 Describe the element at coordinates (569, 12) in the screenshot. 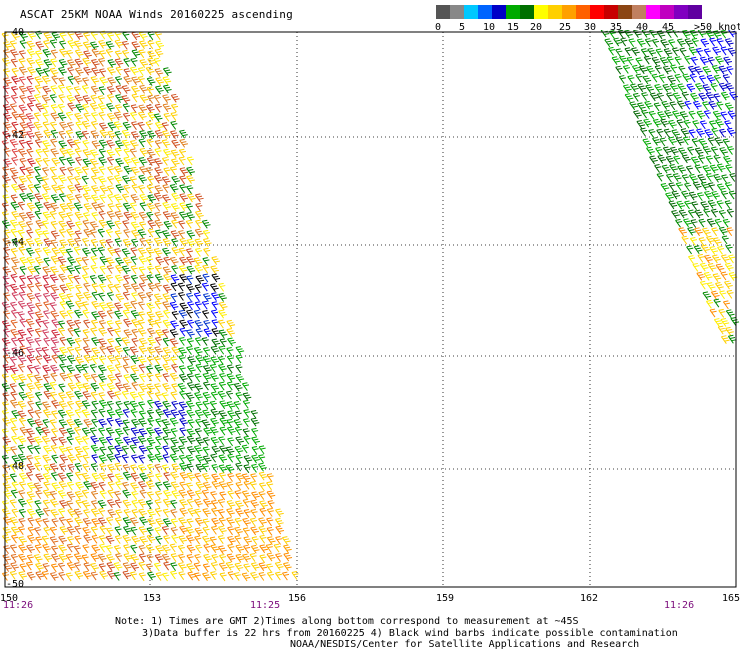

I see `color-swatch` at that location.